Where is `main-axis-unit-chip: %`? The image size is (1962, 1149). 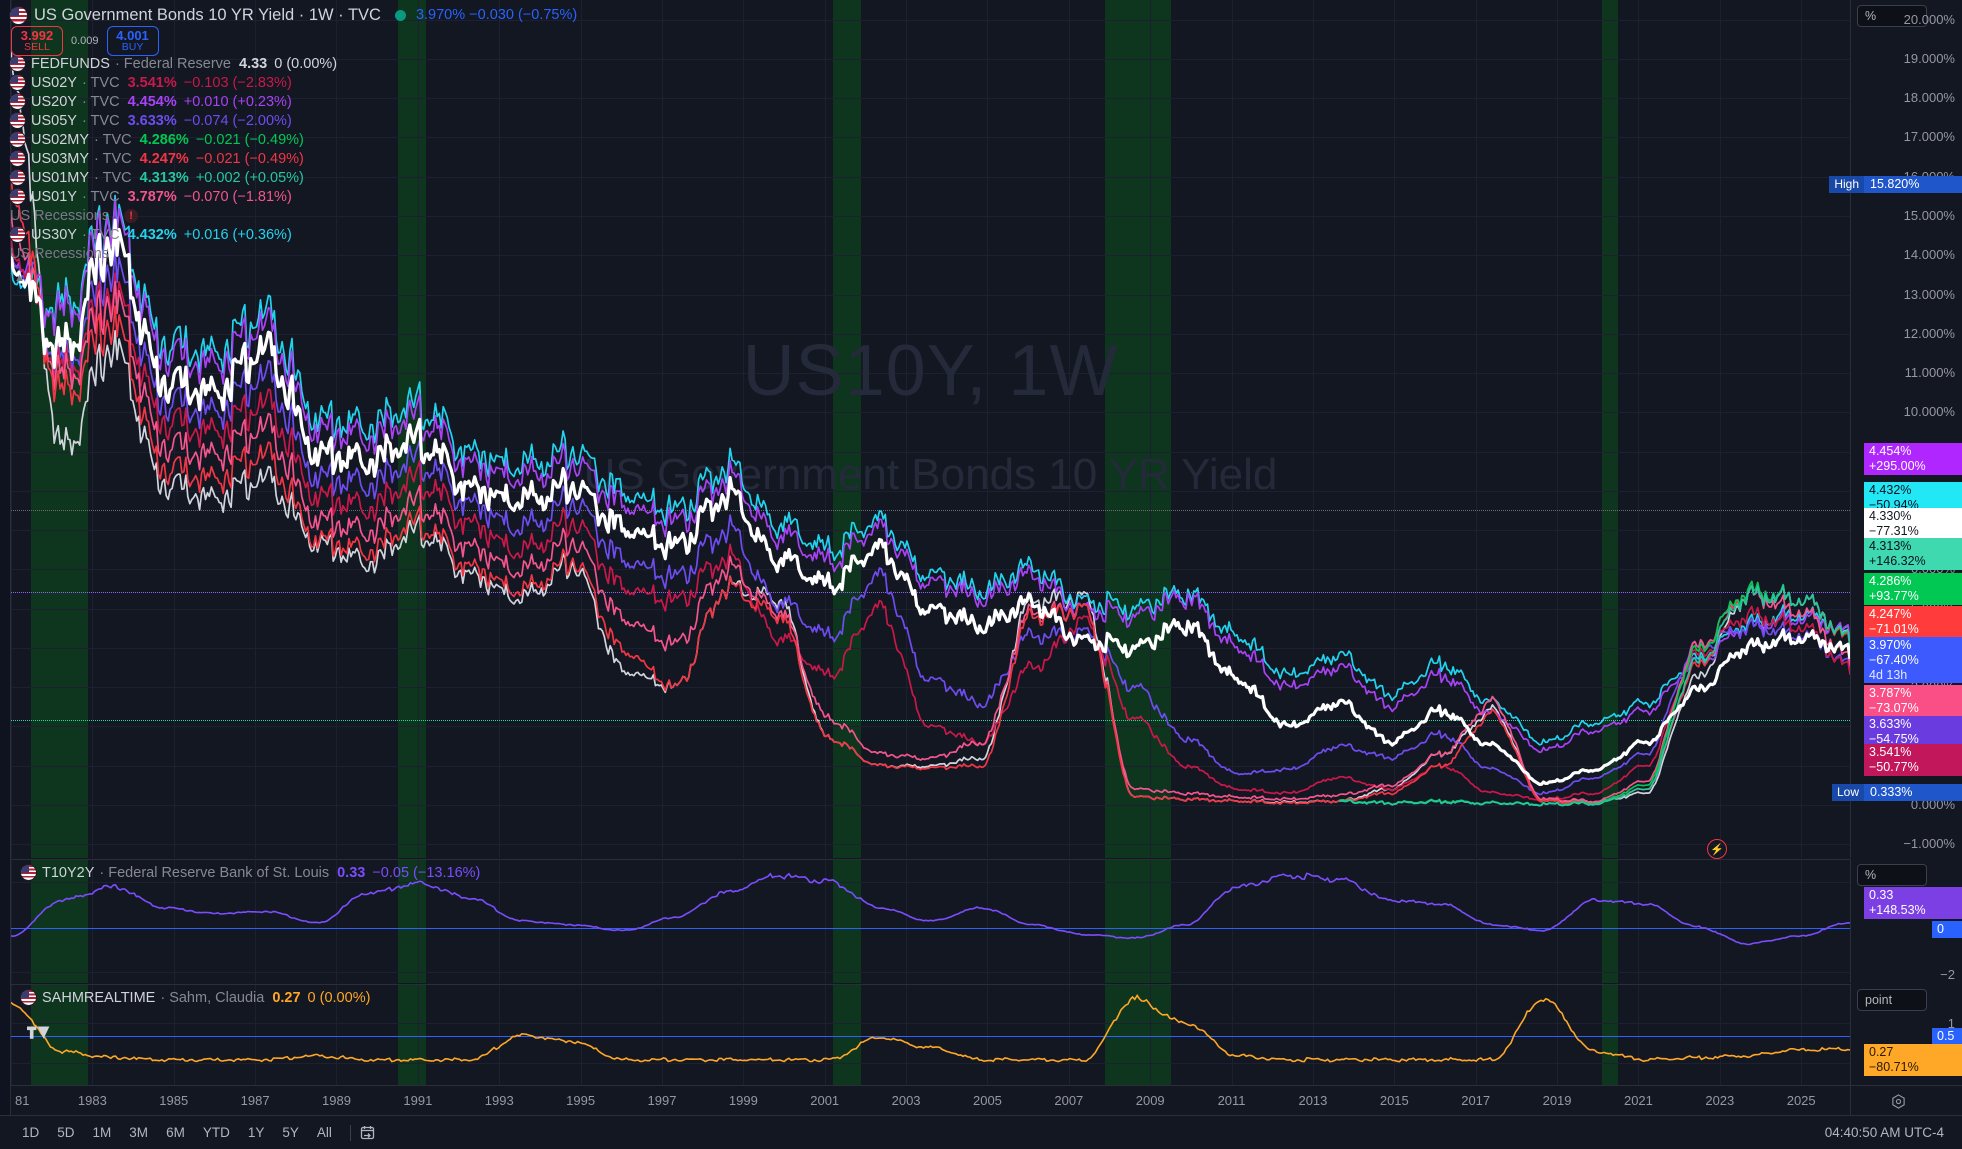
main-axis-unit-chip: % is located at coordinates (1892, 16).